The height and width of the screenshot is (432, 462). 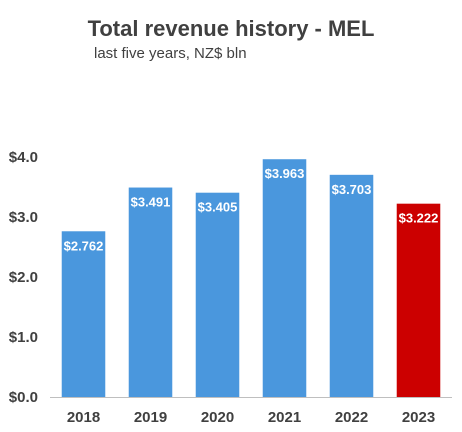 What do you see at coordinates (170, 53) in the screenshot?
I see `chart-subtitle: last five years, NZ$ bln` at bounding box center [170, 53].